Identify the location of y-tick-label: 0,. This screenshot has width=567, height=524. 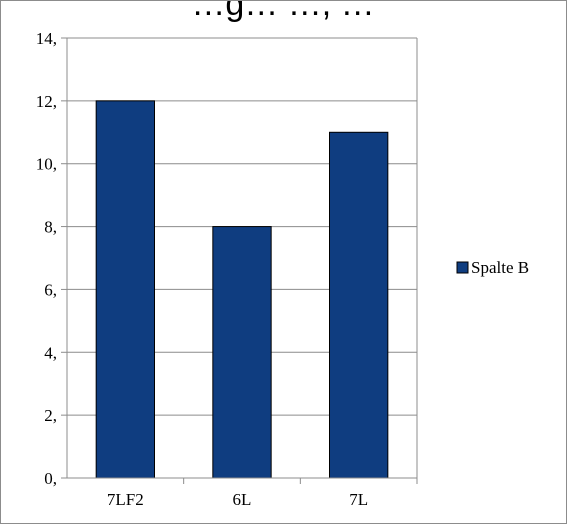
(50, 478).